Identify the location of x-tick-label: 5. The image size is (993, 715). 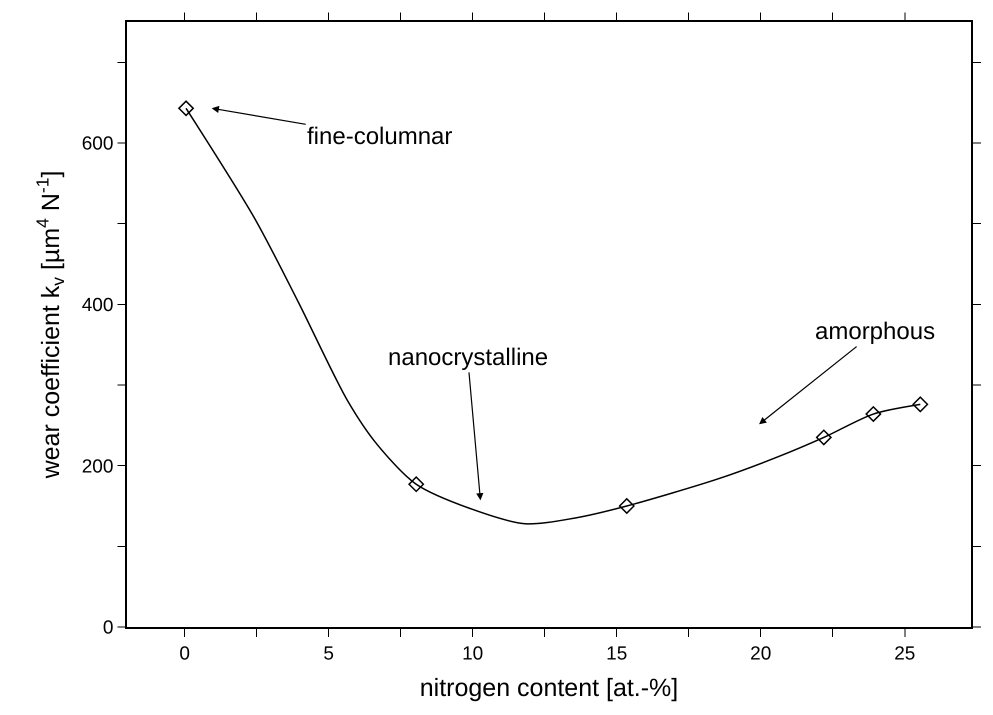
(328, 654).